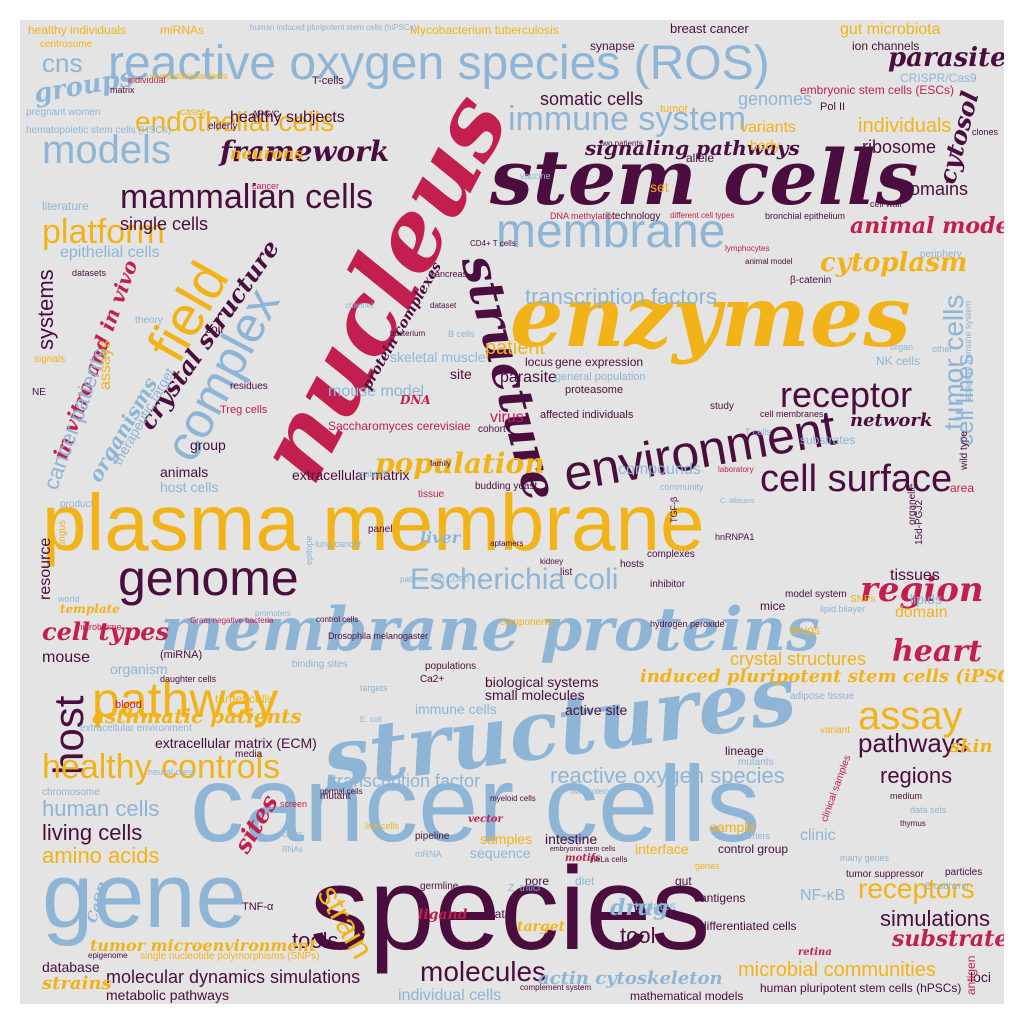 The image size is (1024, 1024). What do you see at coordinates (935, 918) in the screenshot?
I see `word-simulations: simulations` at bounding box center [935, 918].